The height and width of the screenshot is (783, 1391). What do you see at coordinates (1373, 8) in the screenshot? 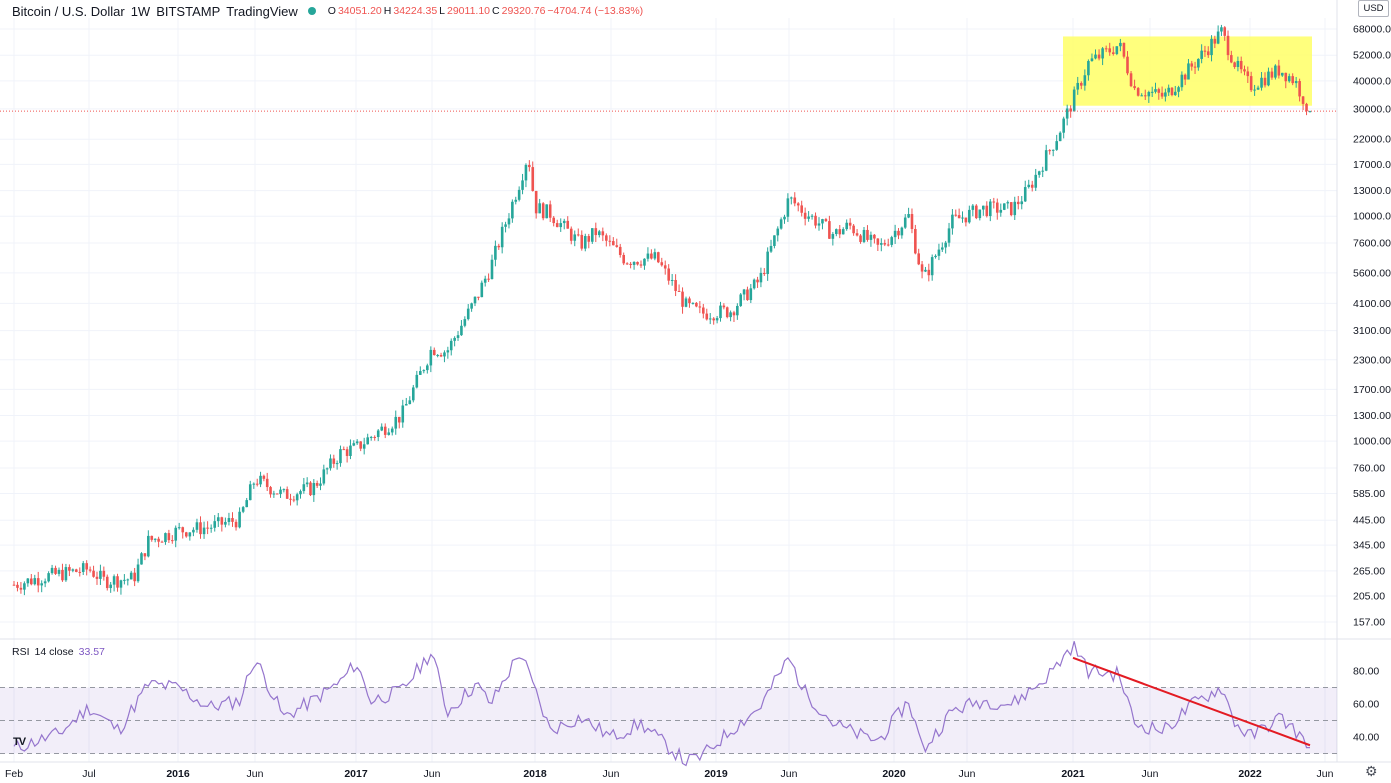
I see `currency-button: USD` at bounding box center [1373, 8].